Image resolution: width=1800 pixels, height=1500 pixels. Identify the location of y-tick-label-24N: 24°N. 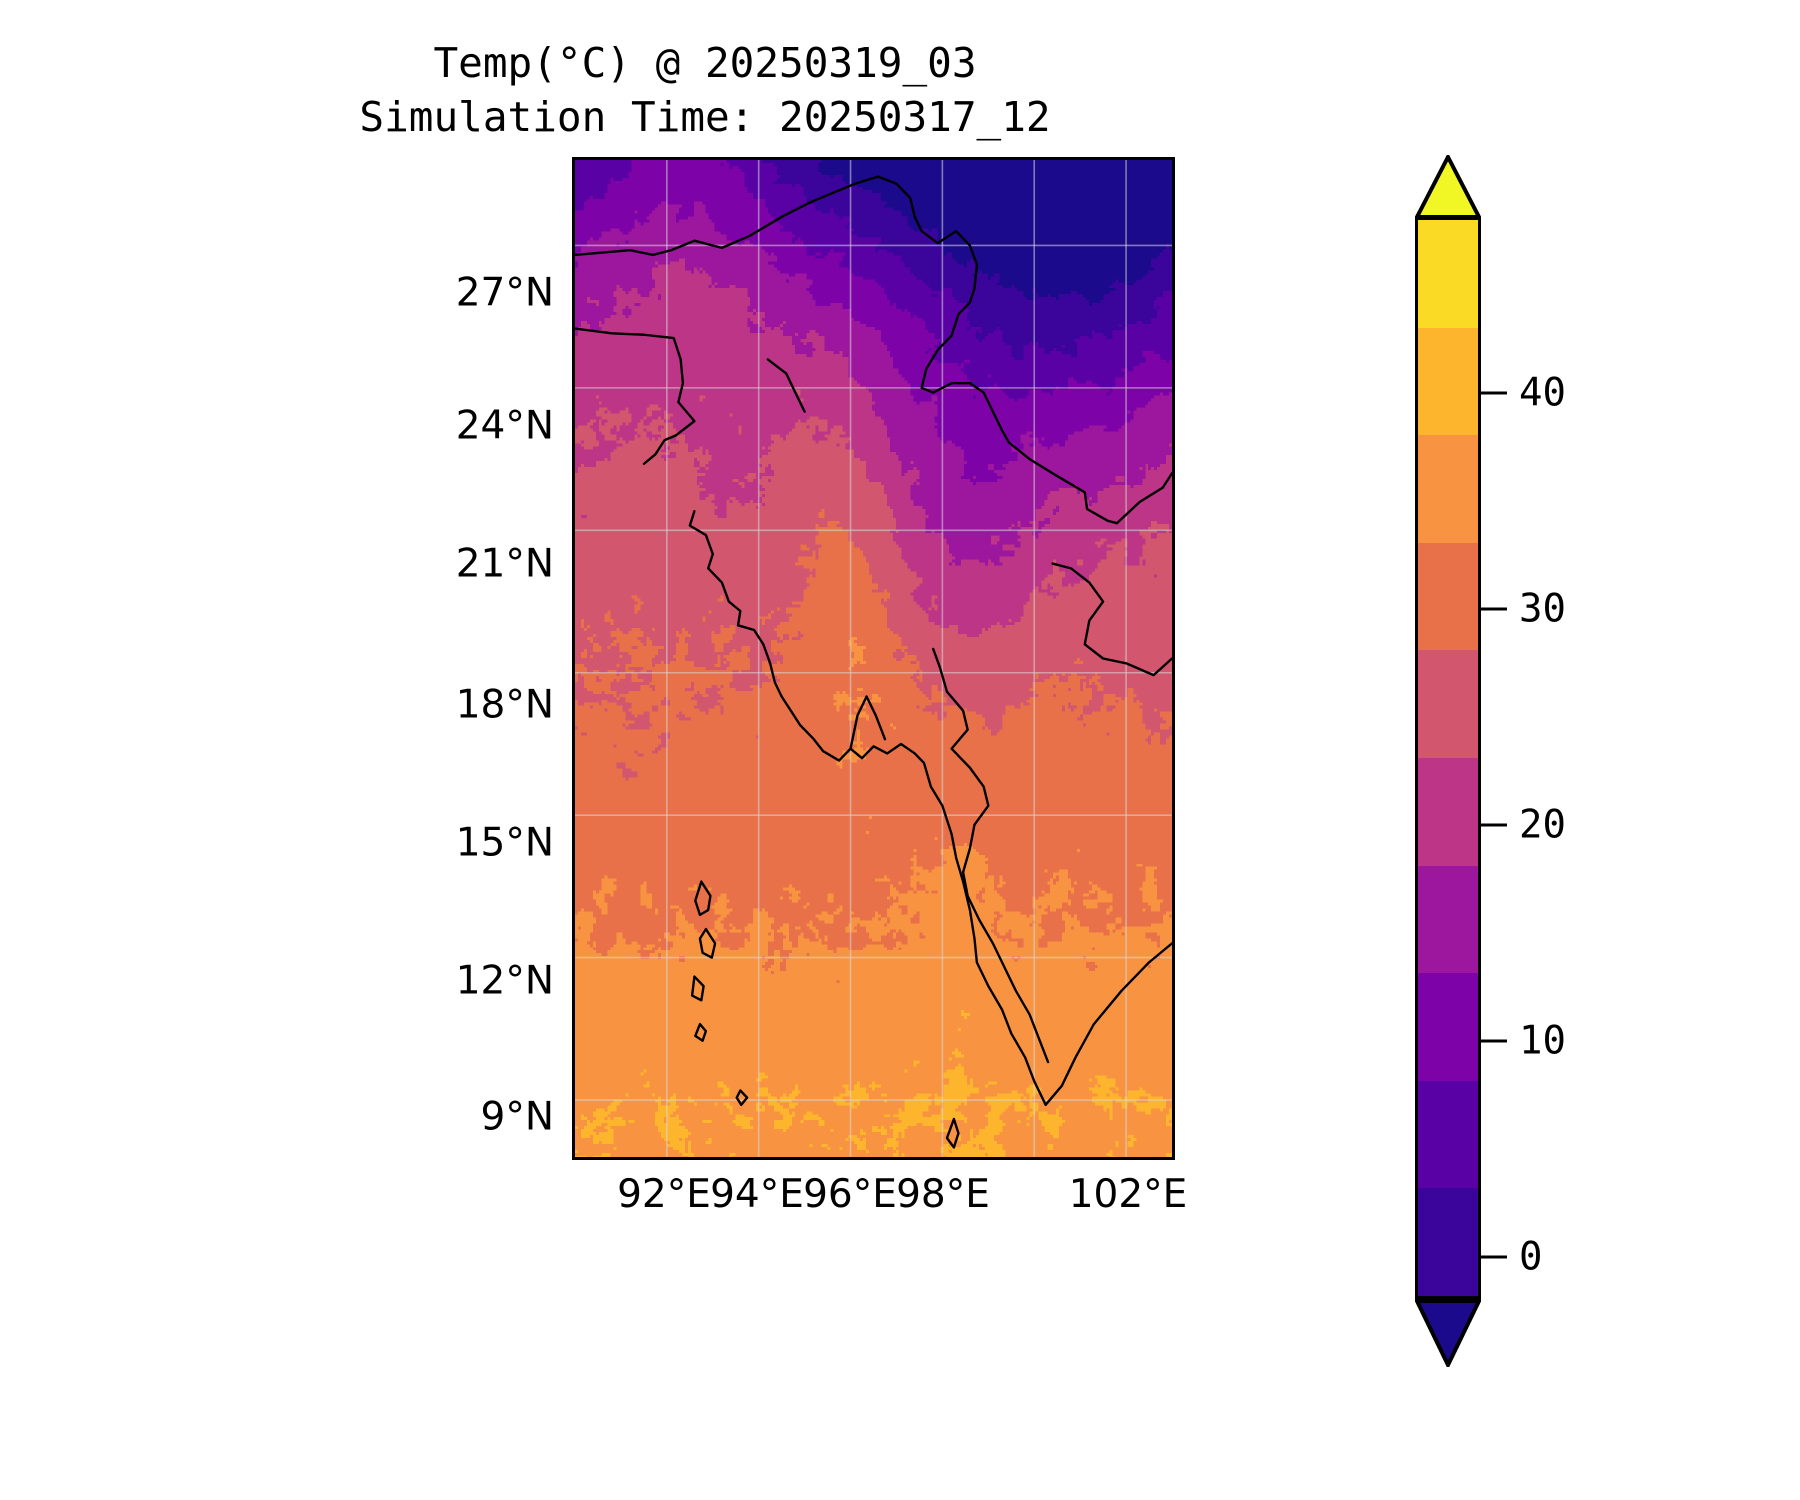
(504, 426).